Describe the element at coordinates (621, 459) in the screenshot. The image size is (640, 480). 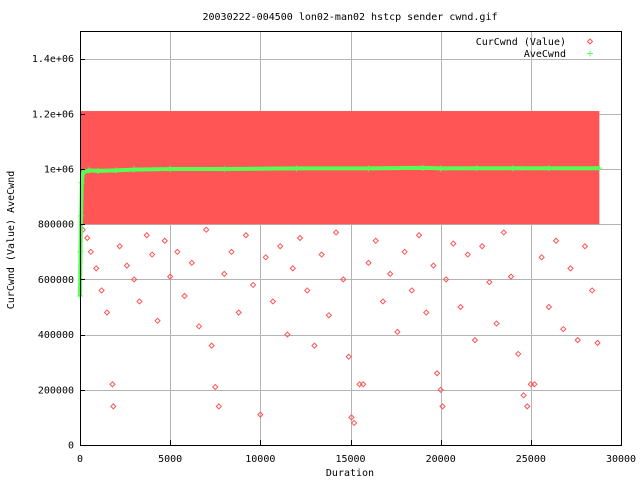
I see `x-tick-label: 30000` at that location.